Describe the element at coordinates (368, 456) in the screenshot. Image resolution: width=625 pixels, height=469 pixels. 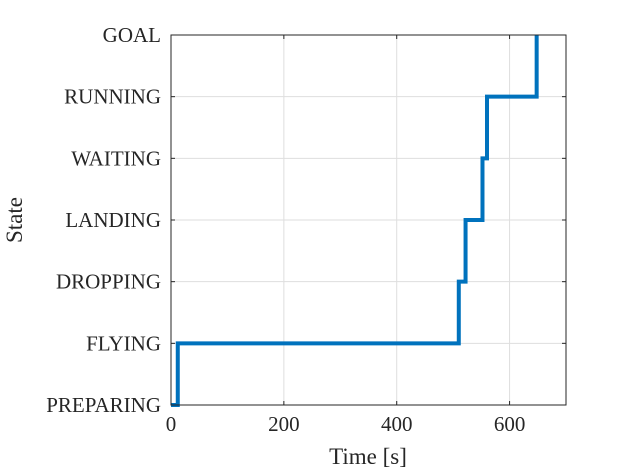
I see `x-axis-label: Time [s]` at that location.